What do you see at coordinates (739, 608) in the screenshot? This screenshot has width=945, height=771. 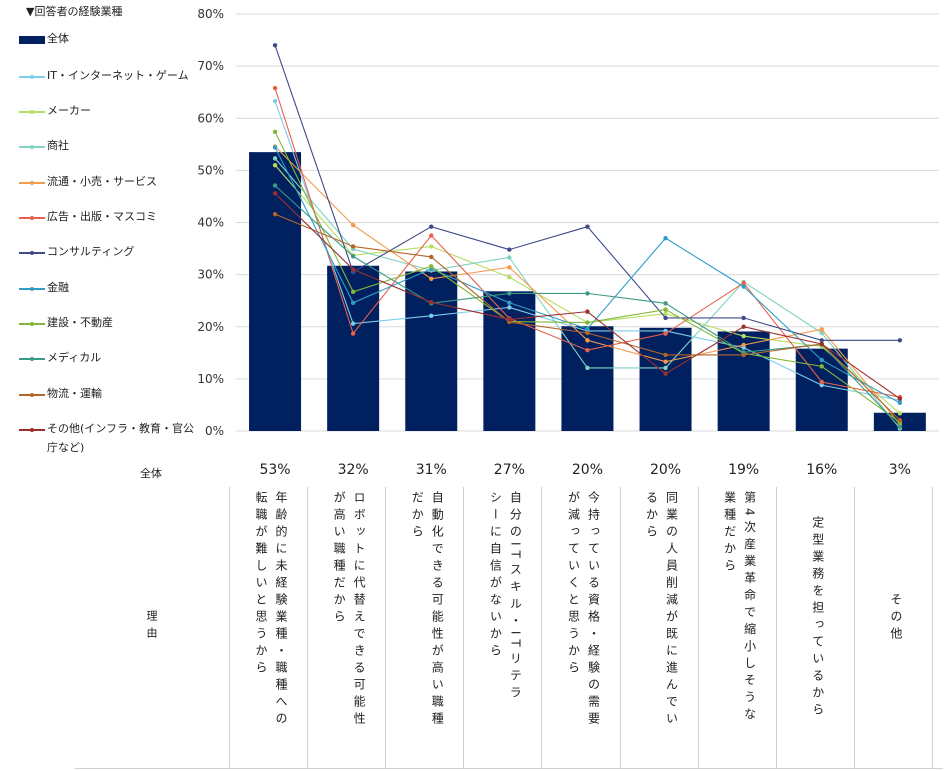 I see `reason-text: 第4次産業革命で縮小しそうな 業種だから` at bounding box center [739, 608].